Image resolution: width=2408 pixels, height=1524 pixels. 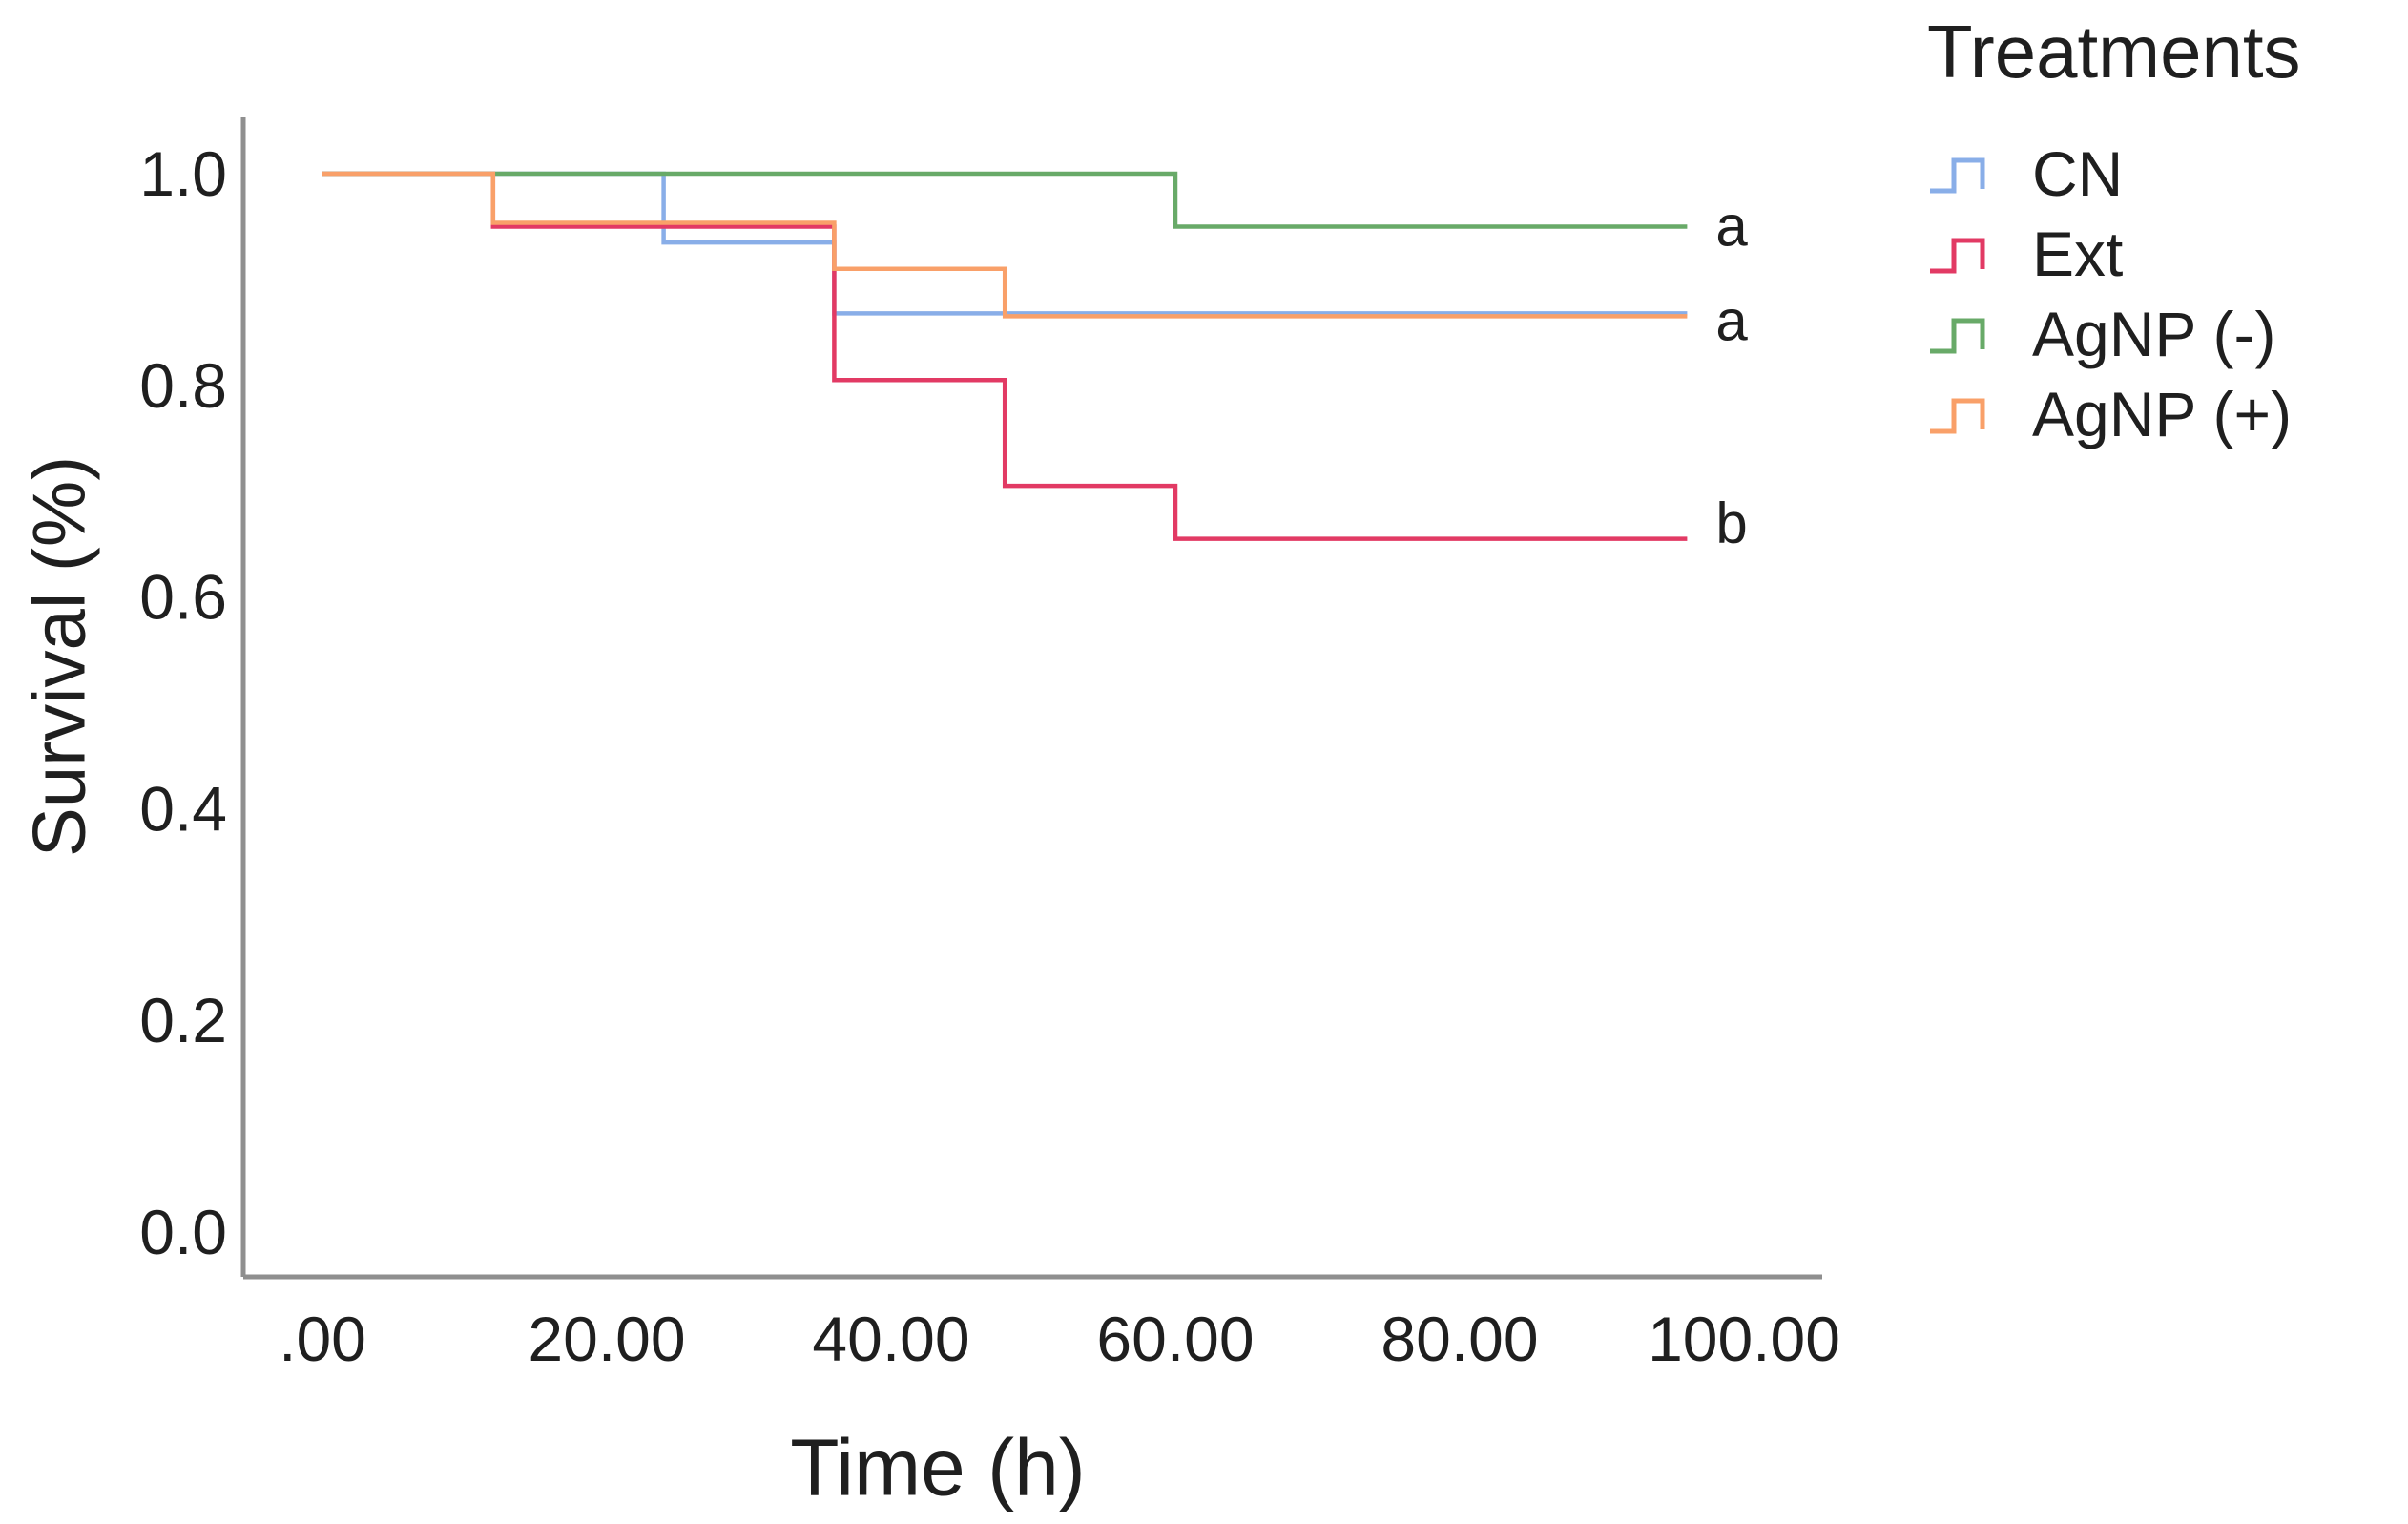 I want to click on legend-step-swatch-cn, so click(x=1957, y=175).